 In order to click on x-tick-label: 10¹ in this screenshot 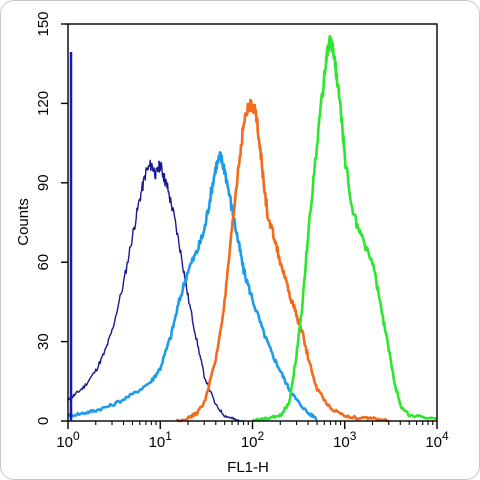, I will do `click(161, 440)`.